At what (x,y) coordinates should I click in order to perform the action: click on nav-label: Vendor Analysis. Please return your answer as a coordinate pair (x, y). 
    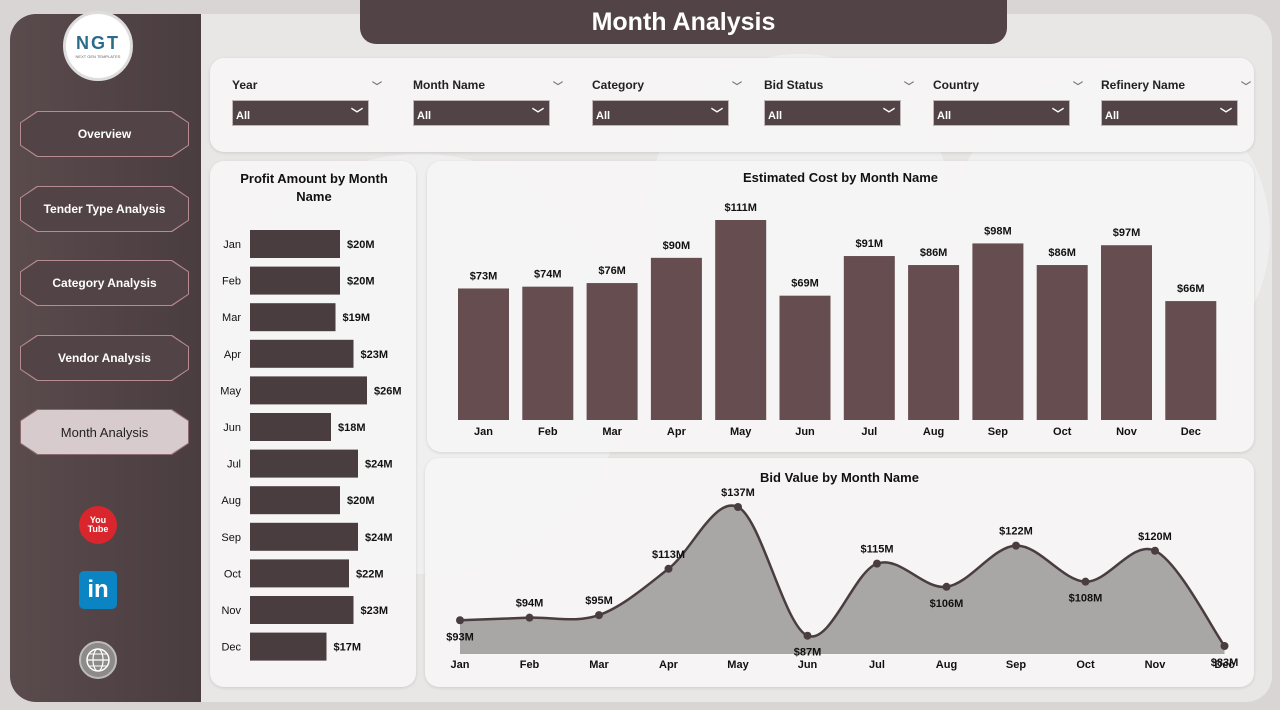
    Looking at the image, I should click on (104, 358).